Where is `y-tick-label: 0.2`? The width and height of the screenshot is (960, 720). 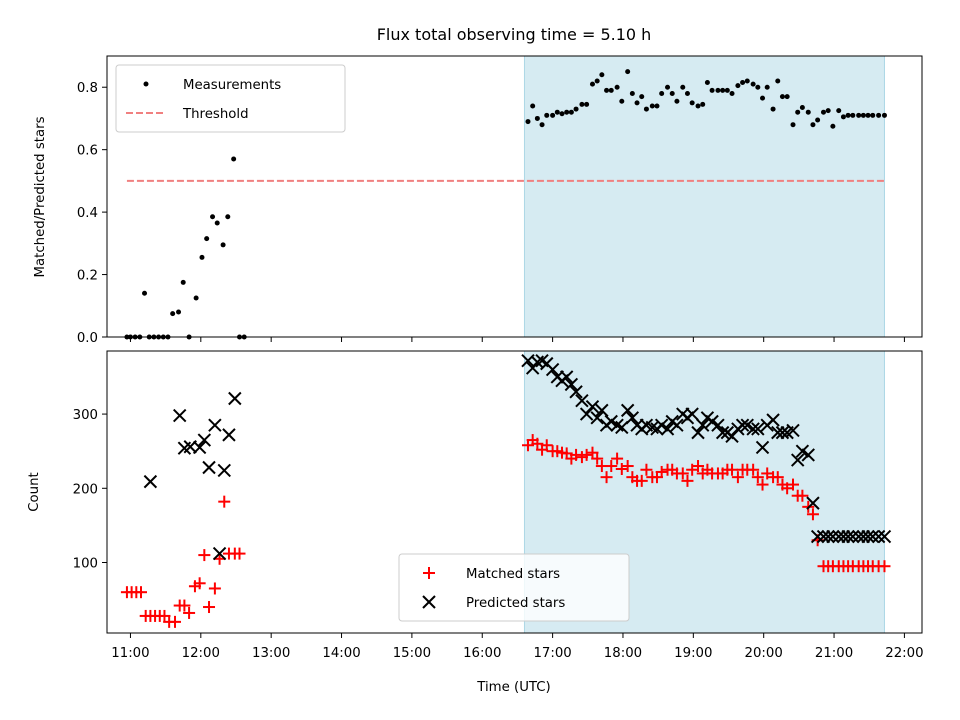 y-tick-label: 0.2 is located at coordinates (87, 276).